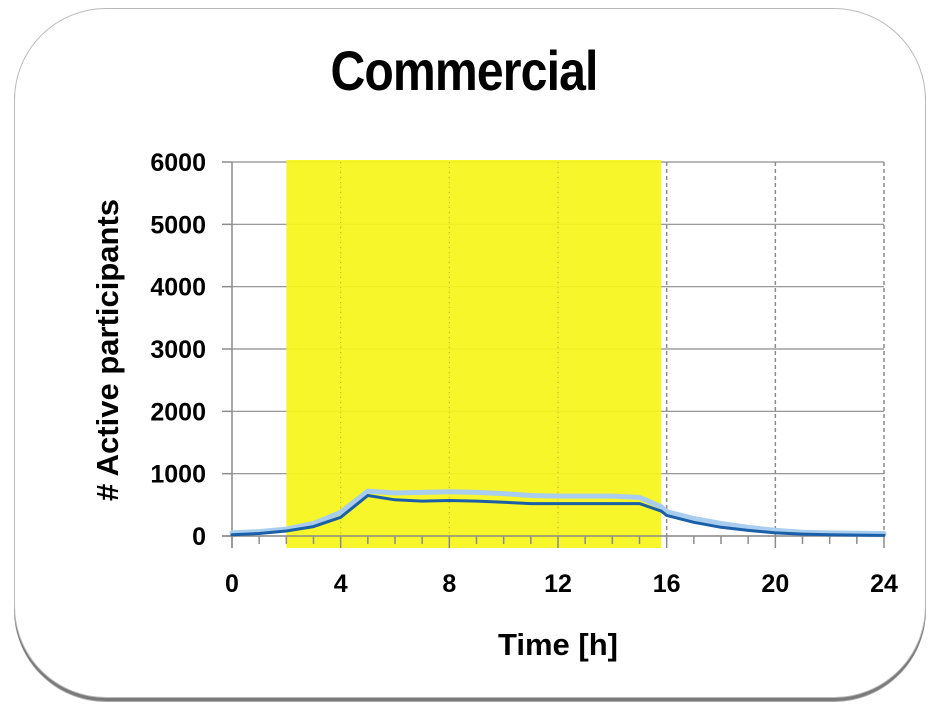 This screenshot has height=704, width=928. I want to click on x-tick-label: 12, so click(558, 584).